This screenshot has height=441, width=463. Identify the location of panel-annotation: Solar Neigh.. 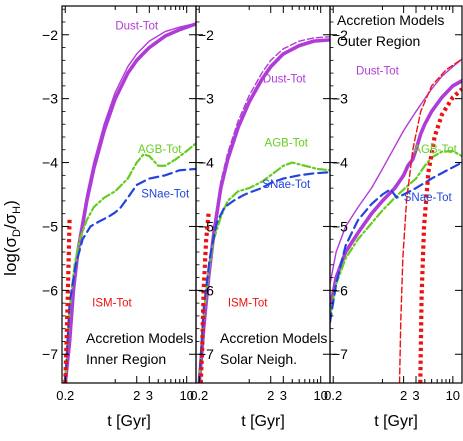
(258, 359).